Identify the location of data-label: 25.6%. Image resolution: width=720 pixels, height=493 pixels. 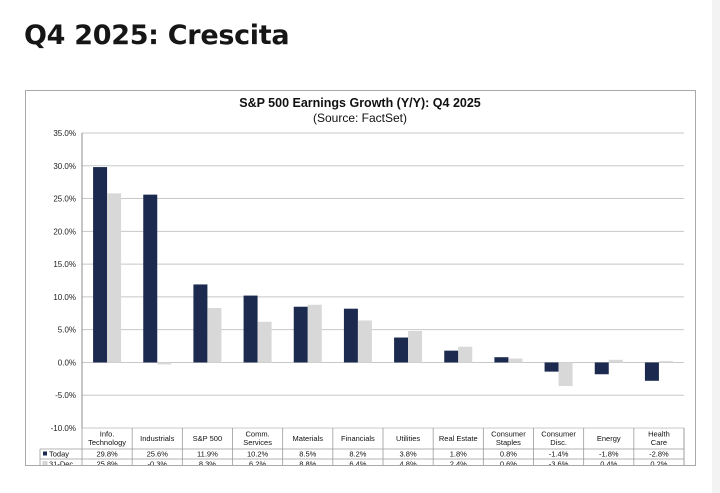
(158, 454).